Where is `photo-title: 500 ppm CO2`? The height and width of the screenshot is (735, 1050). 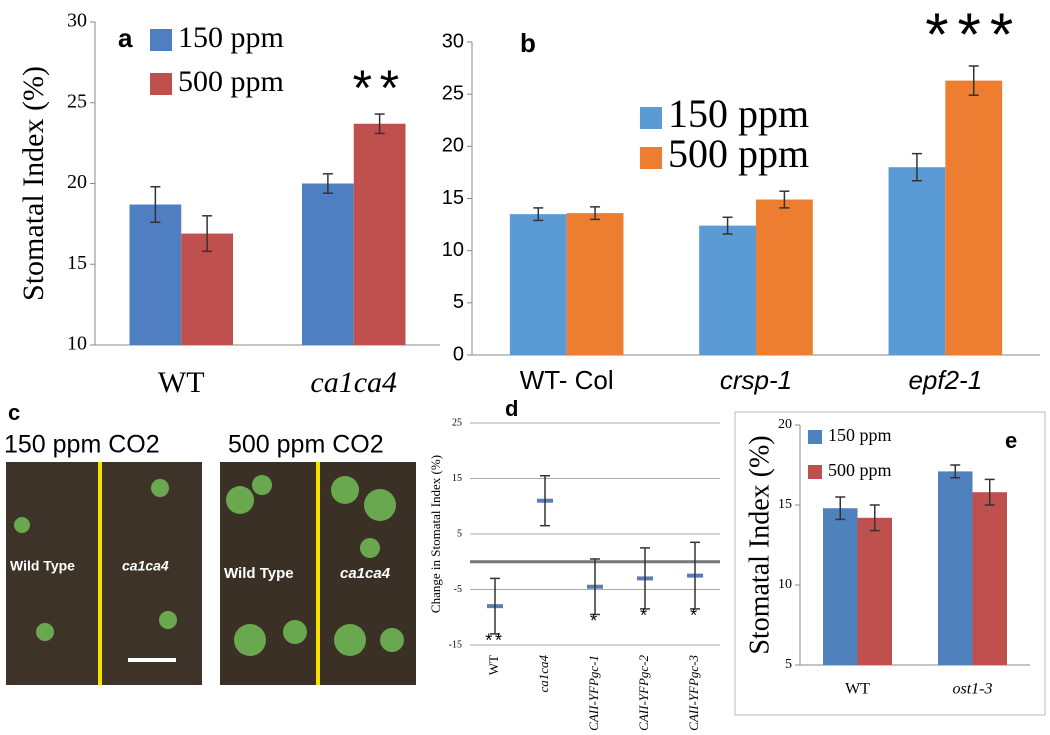 photo-title: 500 ppm CO2 is located at coordinates (306, 445).